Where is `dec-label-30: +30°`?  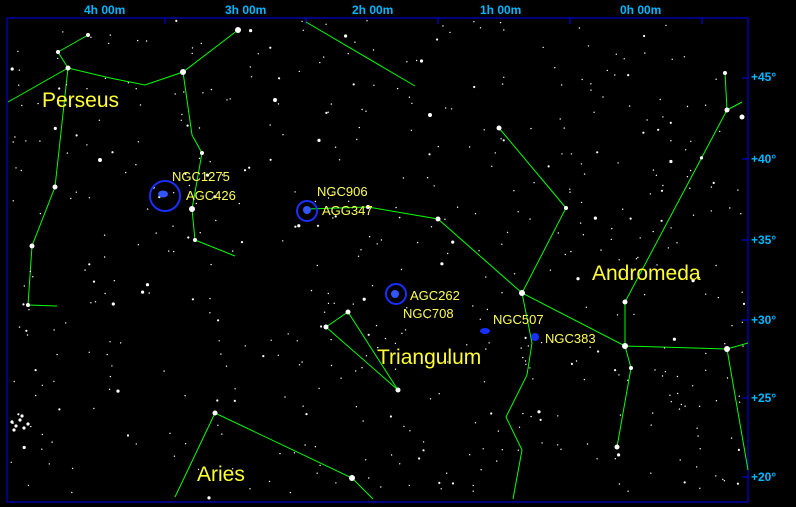 dec-label-30: +30° is located at coordinates (764, 320).